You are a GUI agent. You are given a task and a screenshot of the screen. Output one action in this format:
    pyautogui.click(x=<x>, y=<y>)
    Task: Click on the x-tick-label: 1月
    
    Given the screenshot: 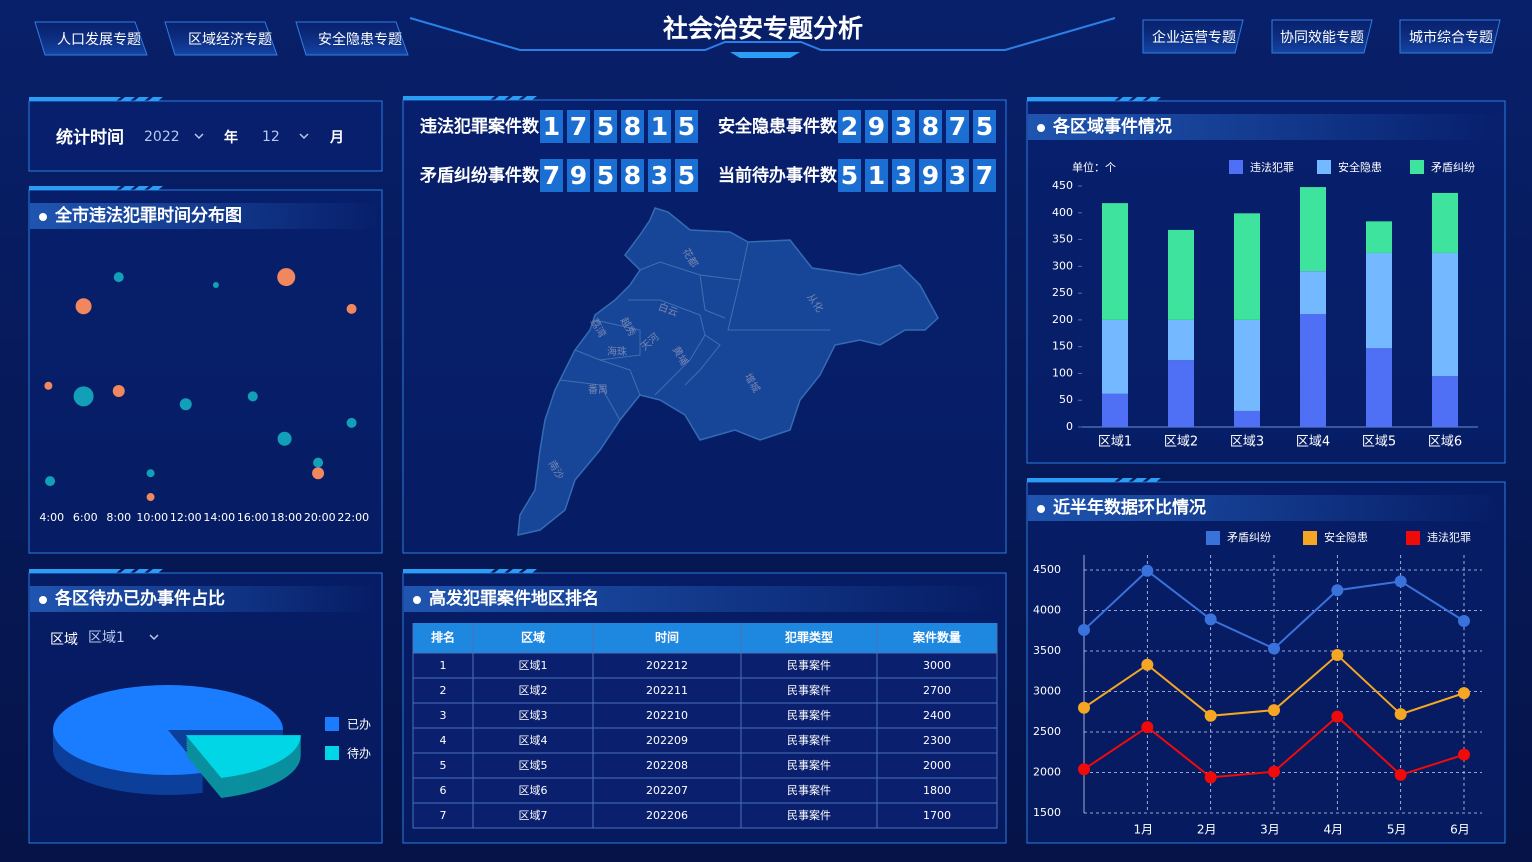 What is the action you would take?
    pyautogui.click(x=1144, y=830)
    